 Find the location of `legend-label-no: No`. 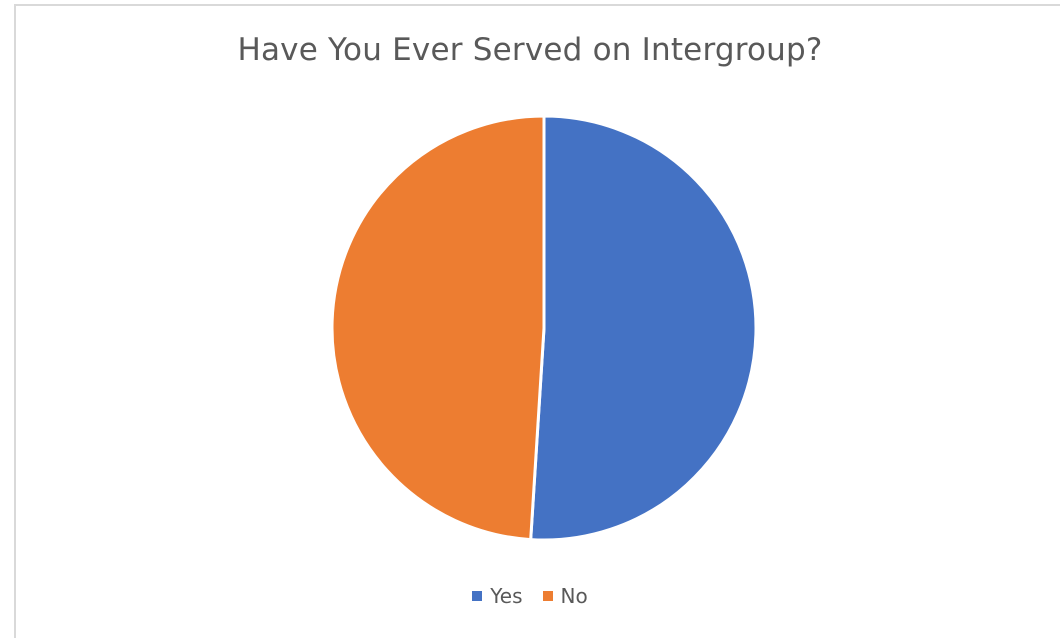

legend-label-no: No is located at coordinates (574, 596).